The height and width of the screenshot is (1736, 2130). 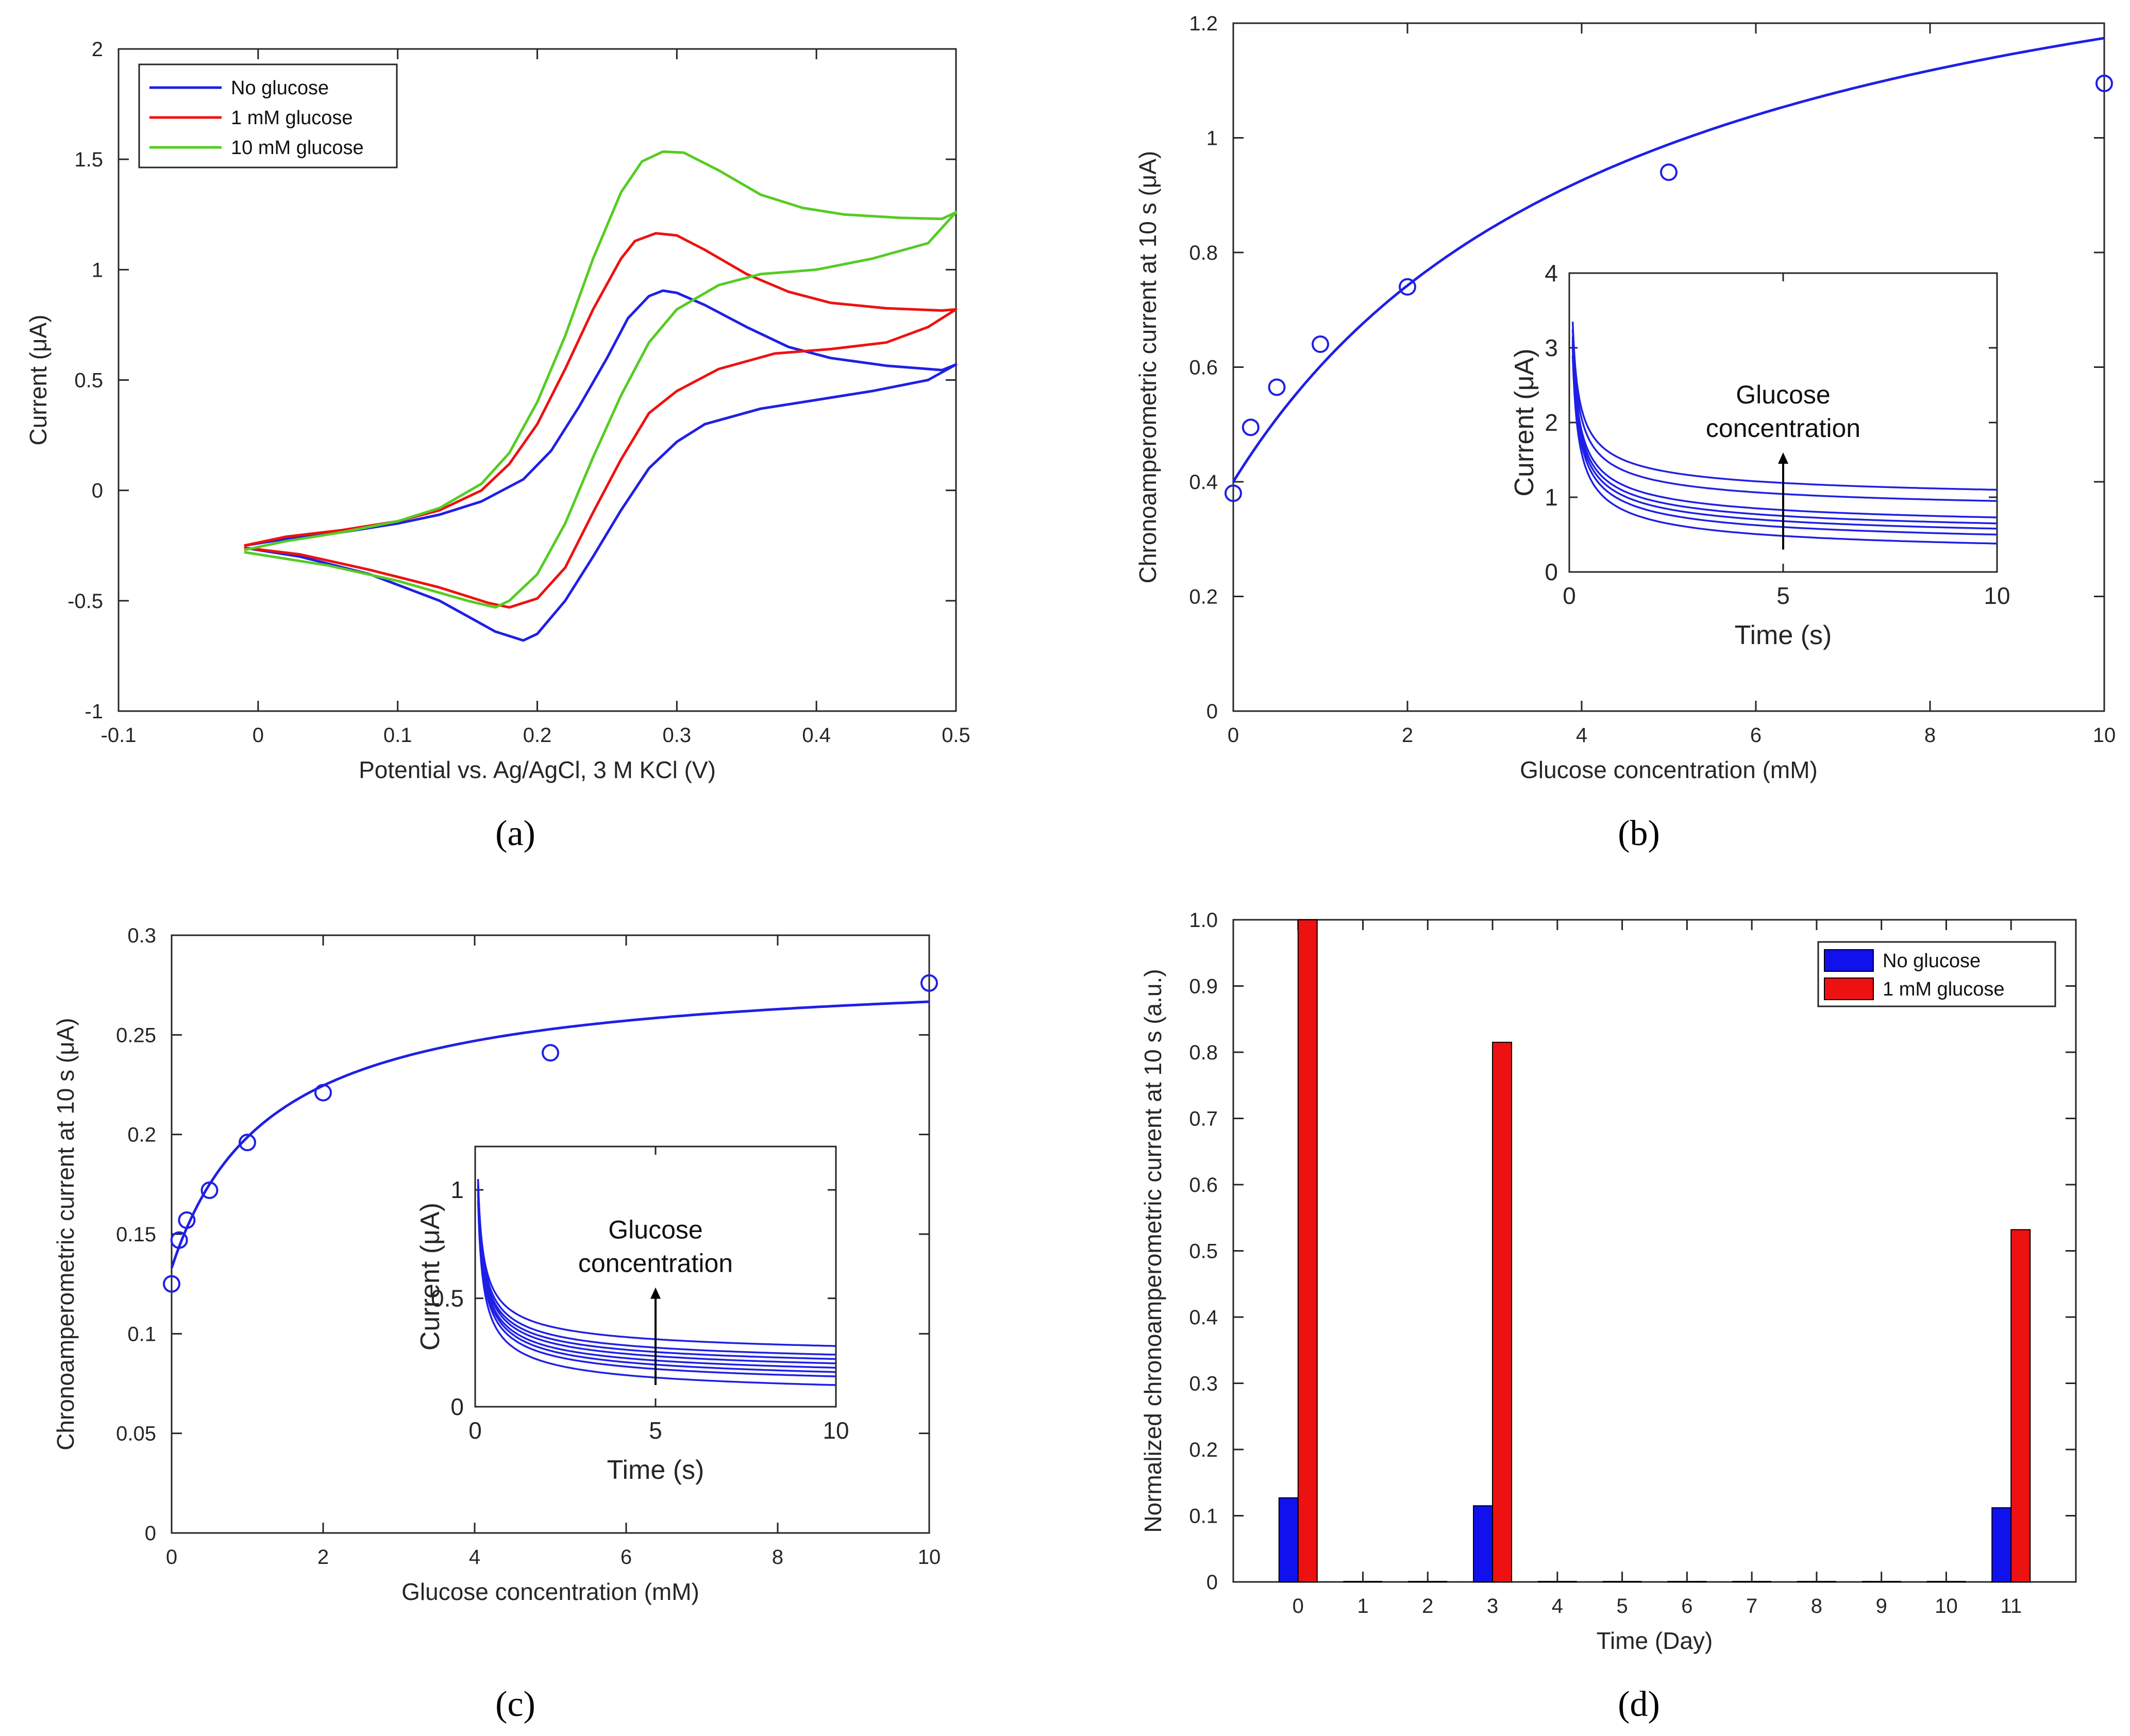 I want to click on d-x-axis-label: Time (Day), so click(x=1655, y=1640).